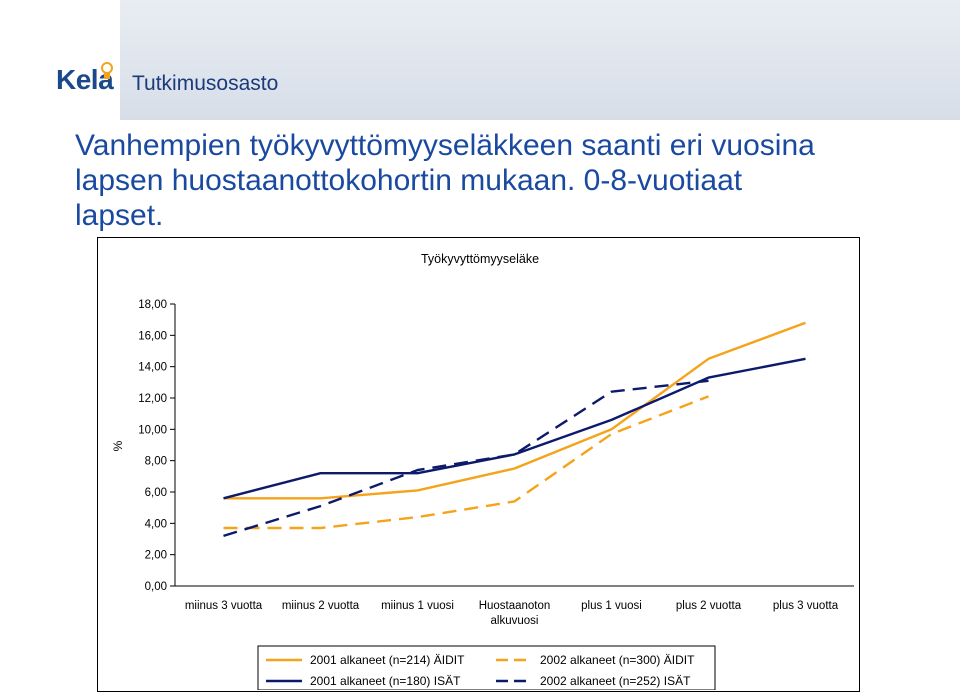 The image size is (960, 696). I want to click on y-tick-label: 0,00, so click(156, 587).